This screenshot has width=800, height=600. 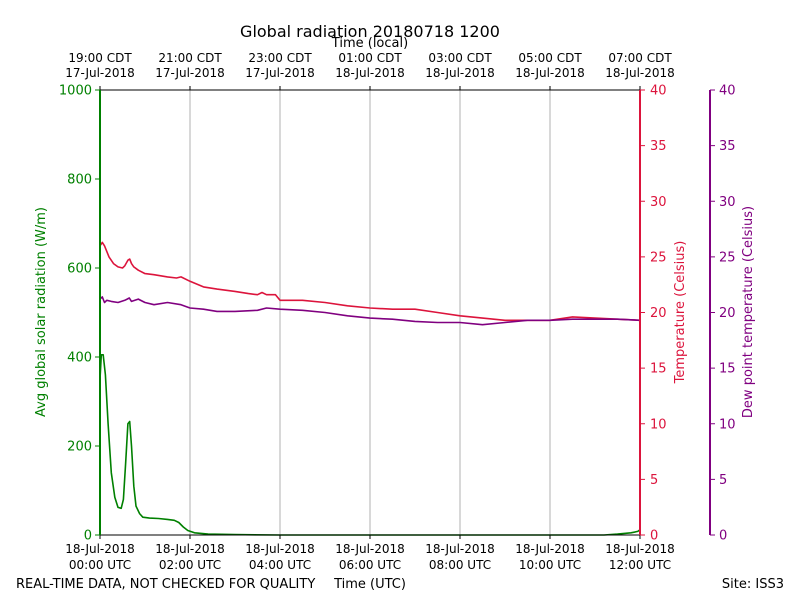 I want to click on dewpoint-tick-label: 5, so click(x=723, y=480).